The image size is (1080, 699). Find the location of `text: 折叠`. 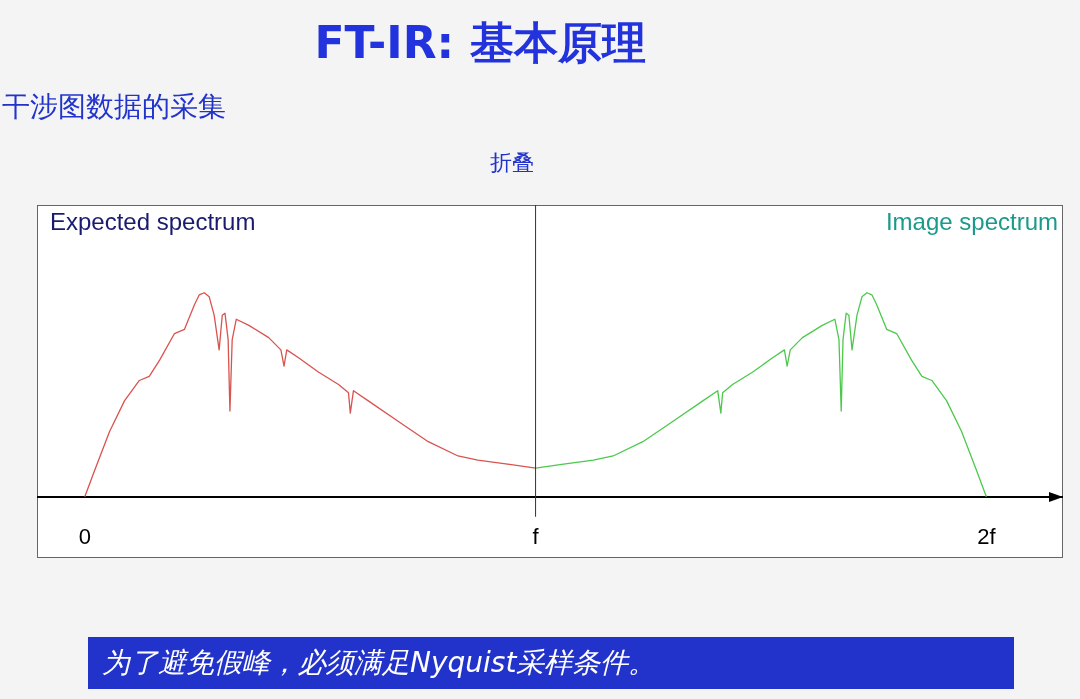

text: 折叠 is located at coordinates (512, 163).